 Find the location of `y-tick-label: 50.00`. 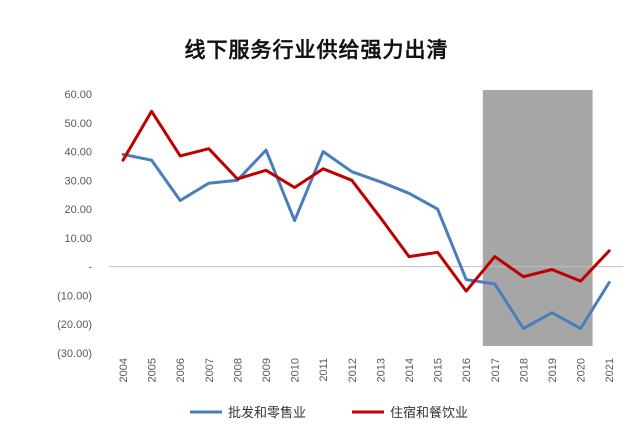

y-tick-label: 50.00 is located at coordinates (78, 124).